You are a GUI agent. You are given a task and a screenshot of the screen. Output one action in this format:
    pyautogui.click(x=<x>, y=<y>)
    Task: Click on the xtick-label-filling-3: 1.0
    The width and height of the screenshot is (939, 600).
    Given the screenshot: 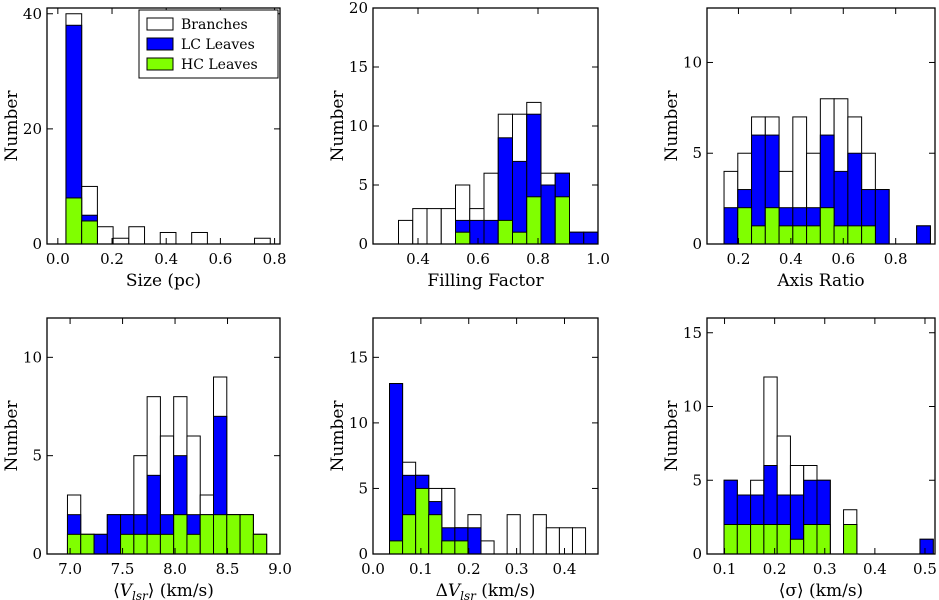 What is the action you would take?
    pyautogui.click(x=598, y=259)
    